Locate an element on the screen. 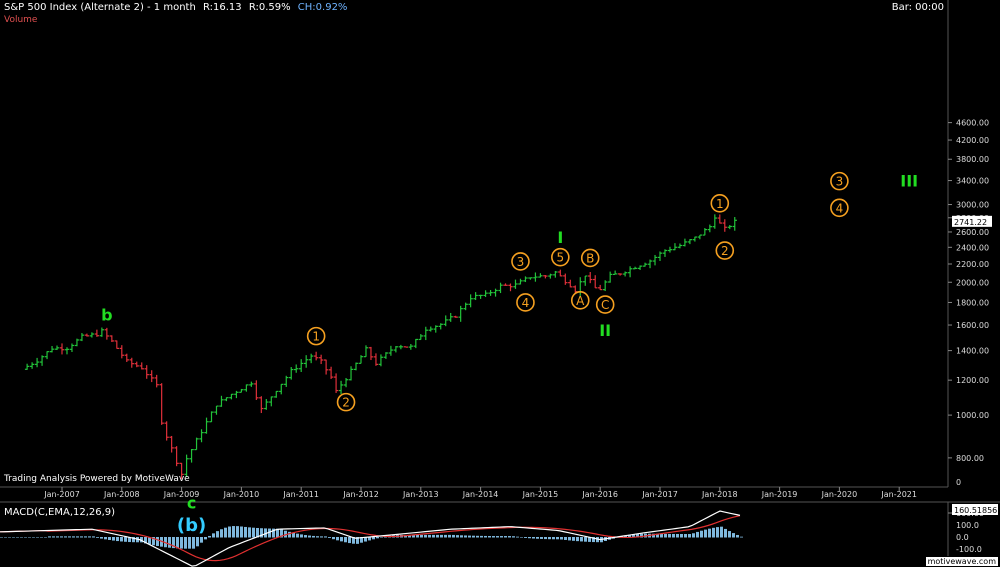 This screenshot has width=1000, height=567. x-tick-label: Jan-2007 is located at coordinates (61, 494).